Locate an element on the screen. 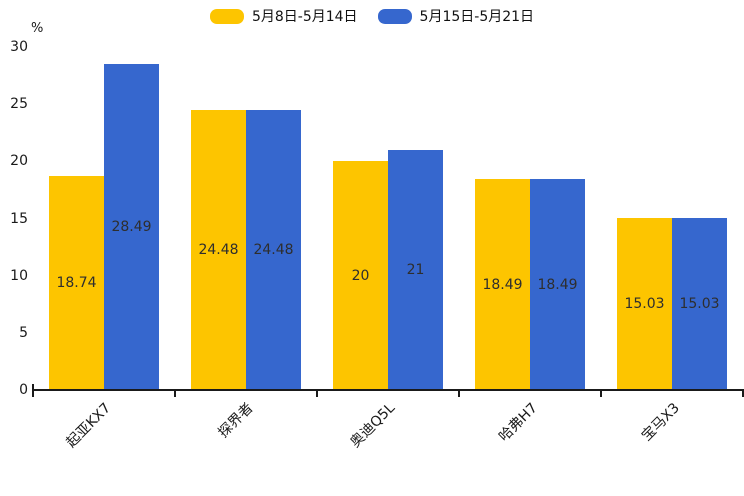  category-label: 奥迪Q5L is located at coordinates (373, 425).